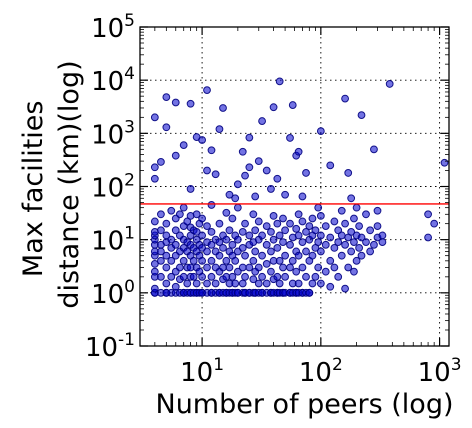 The width and height of the screenshot is (472, 428). What do you see at coordinates (321, 371) in the screenshot?
I see `x-tick-label: 102` at bounding box center [321, 371].